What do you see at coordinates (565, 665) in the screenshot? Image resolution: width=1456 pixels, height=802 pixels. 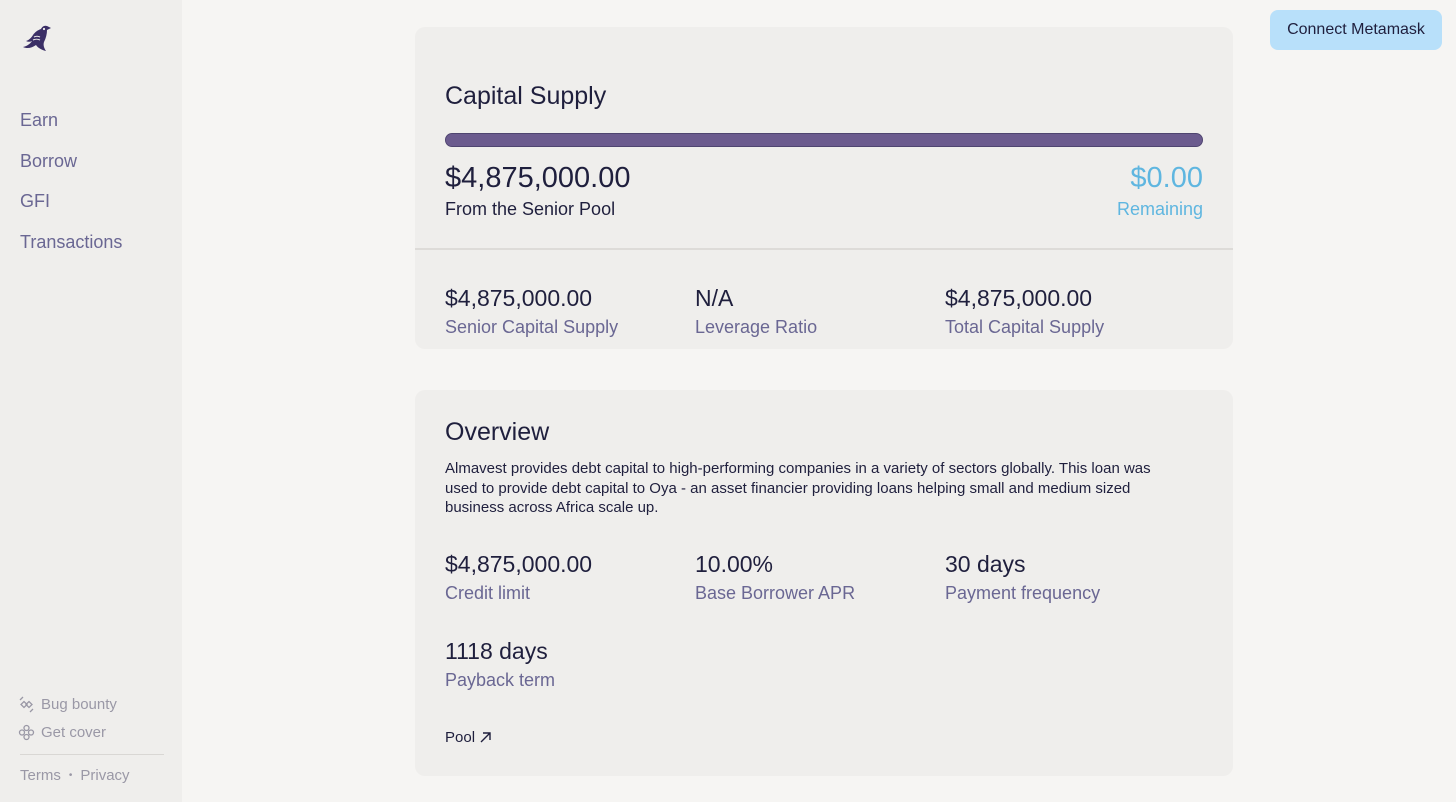 I see `payback-term-stat: 1118 days Payback term` at bounding box center [565, 665].